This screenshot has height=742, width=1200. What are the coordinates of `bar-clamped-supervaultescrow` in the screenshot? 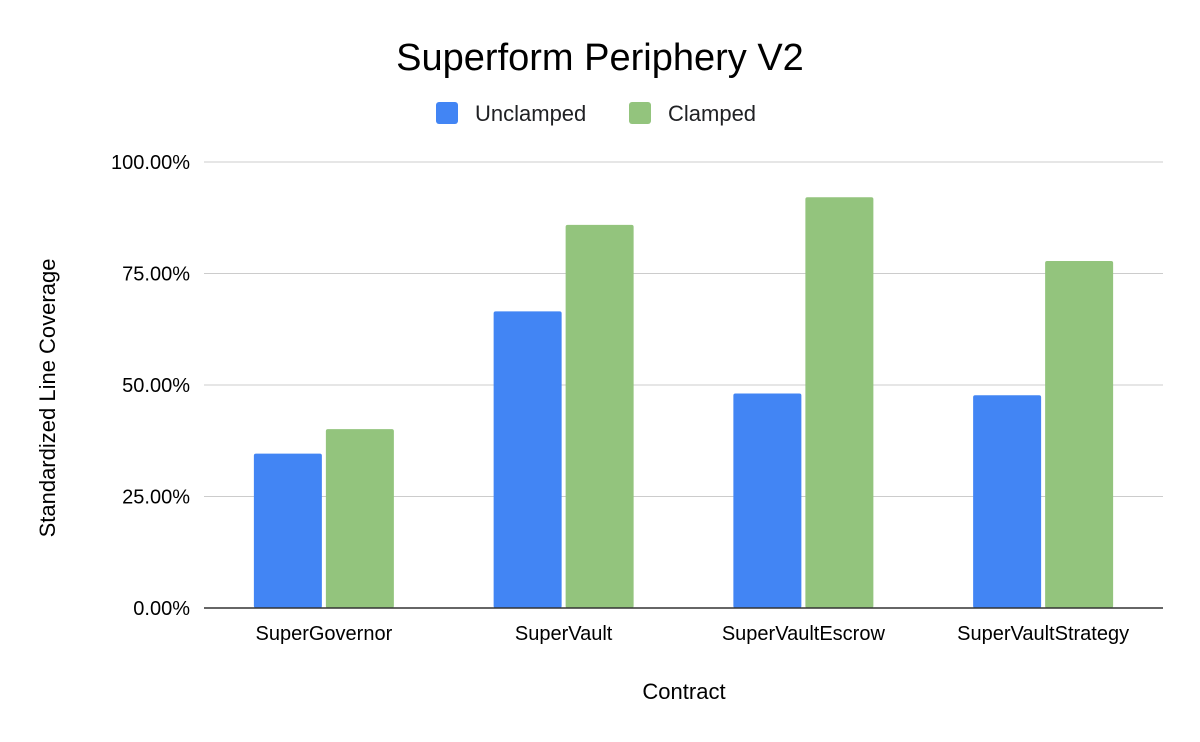 It's located at (839, 402).